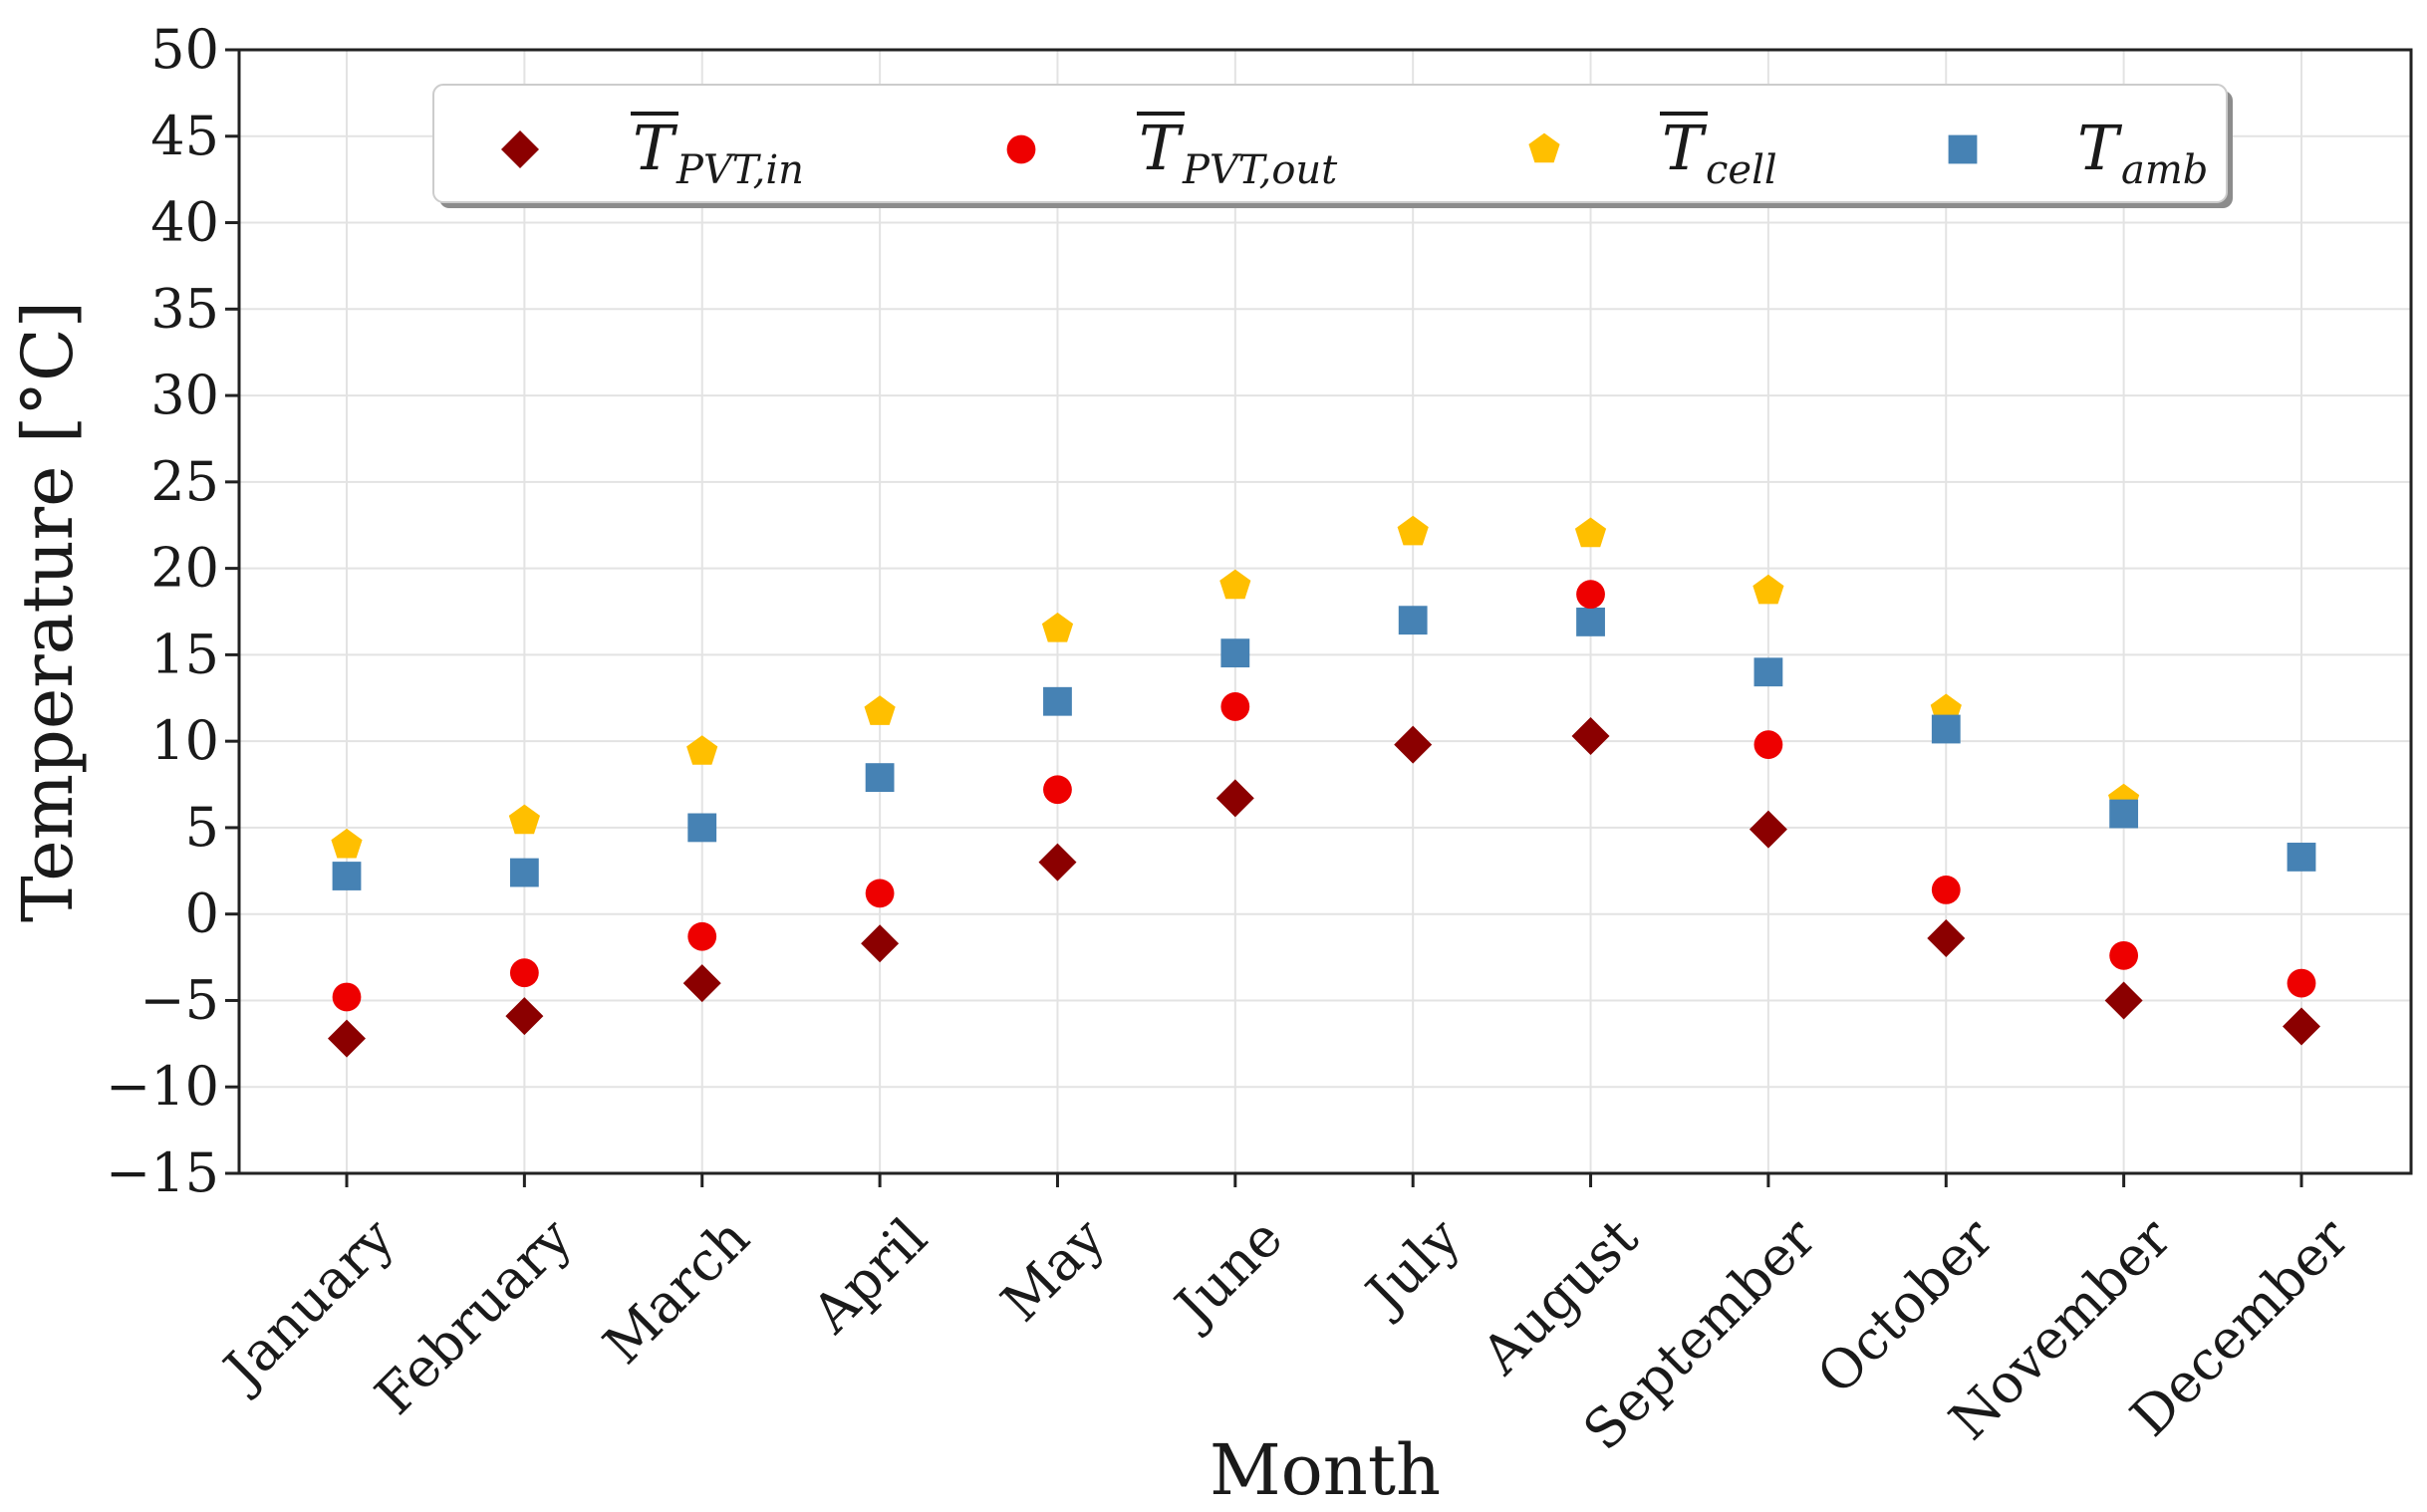  What do you see at coordinates (184, 49) in the screenshot?
I see `y-tick-label: 50` at bounding box center [184, 49].